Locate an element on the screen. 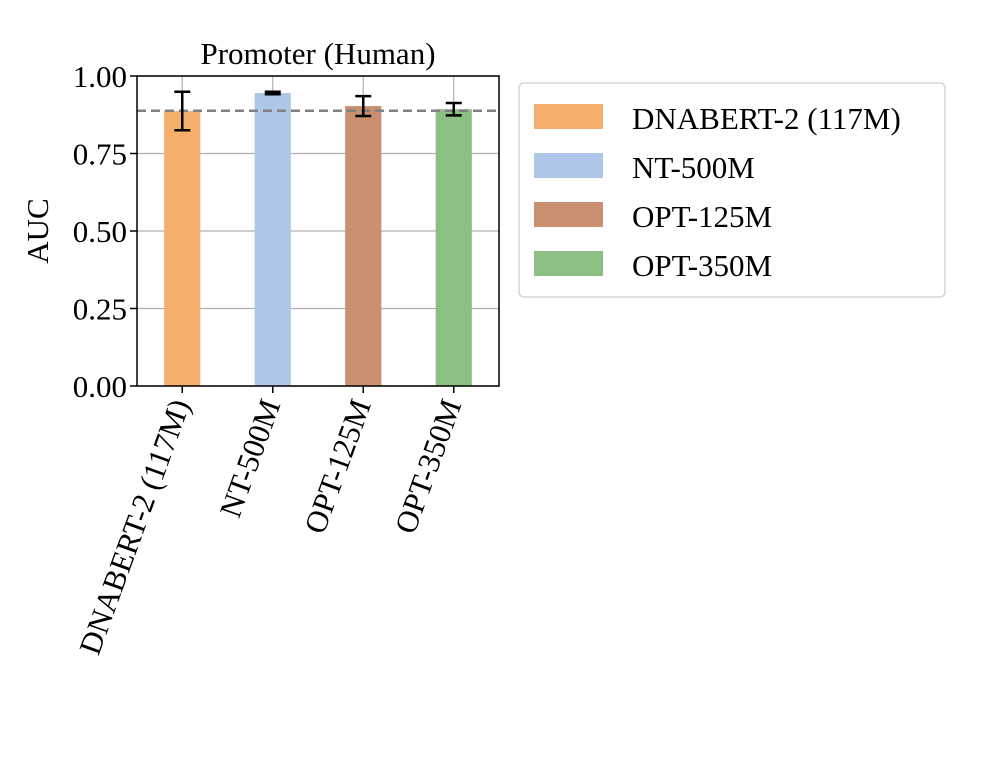 The width and height of the screenshot is (992, 763). legend-label: OPT-125M is located at coordinates (702, 216).